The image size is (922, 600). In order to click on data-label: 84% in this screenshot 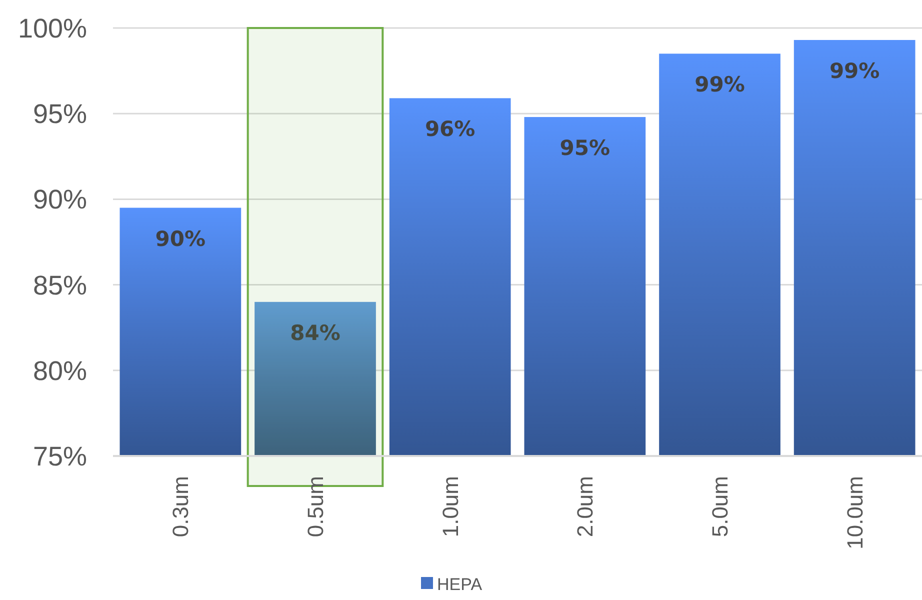, I will do `click(315, 332)`.